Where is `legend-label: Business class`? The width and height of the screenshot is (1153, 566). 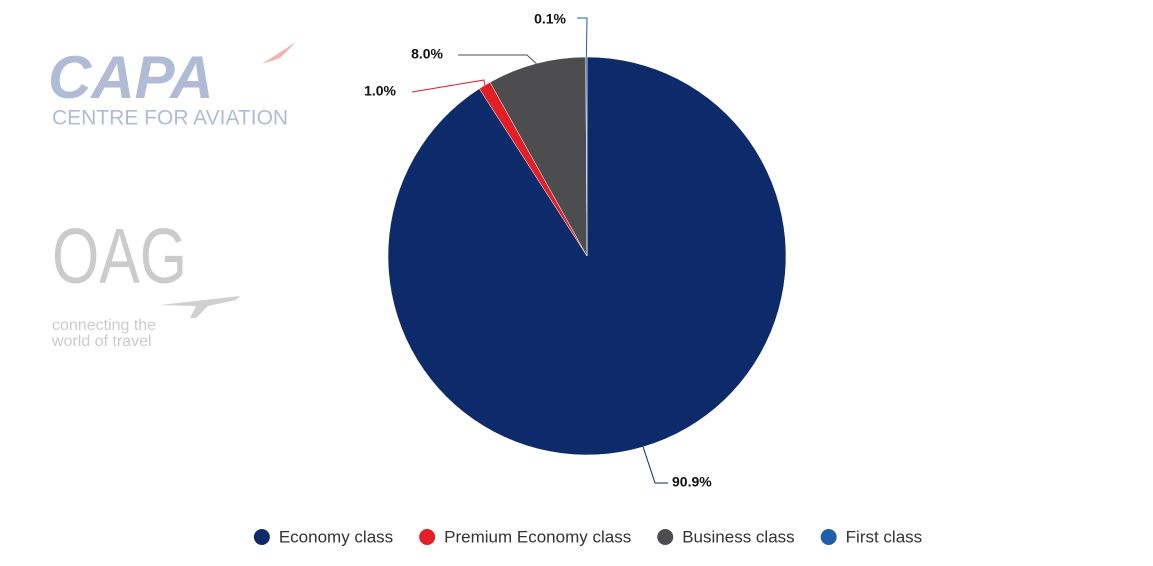 legend-label: Business class is located at coordinates (738, 536).